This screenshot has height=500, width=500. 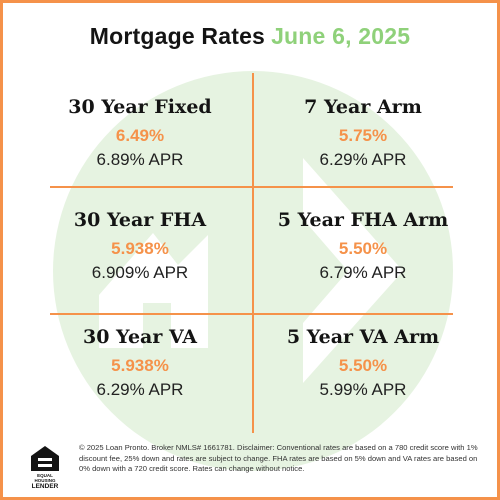 I want to click on page-title: Mortgage Rates June 6, 2025, so click(x=250, y=36).